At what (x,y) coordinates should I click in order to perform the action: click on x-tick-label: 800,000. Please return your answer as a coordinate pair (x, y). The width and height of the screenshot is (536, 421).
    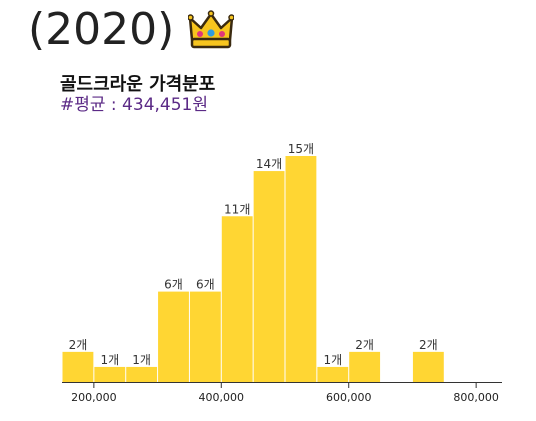
    Looking at the image, I should click on (476, 397).